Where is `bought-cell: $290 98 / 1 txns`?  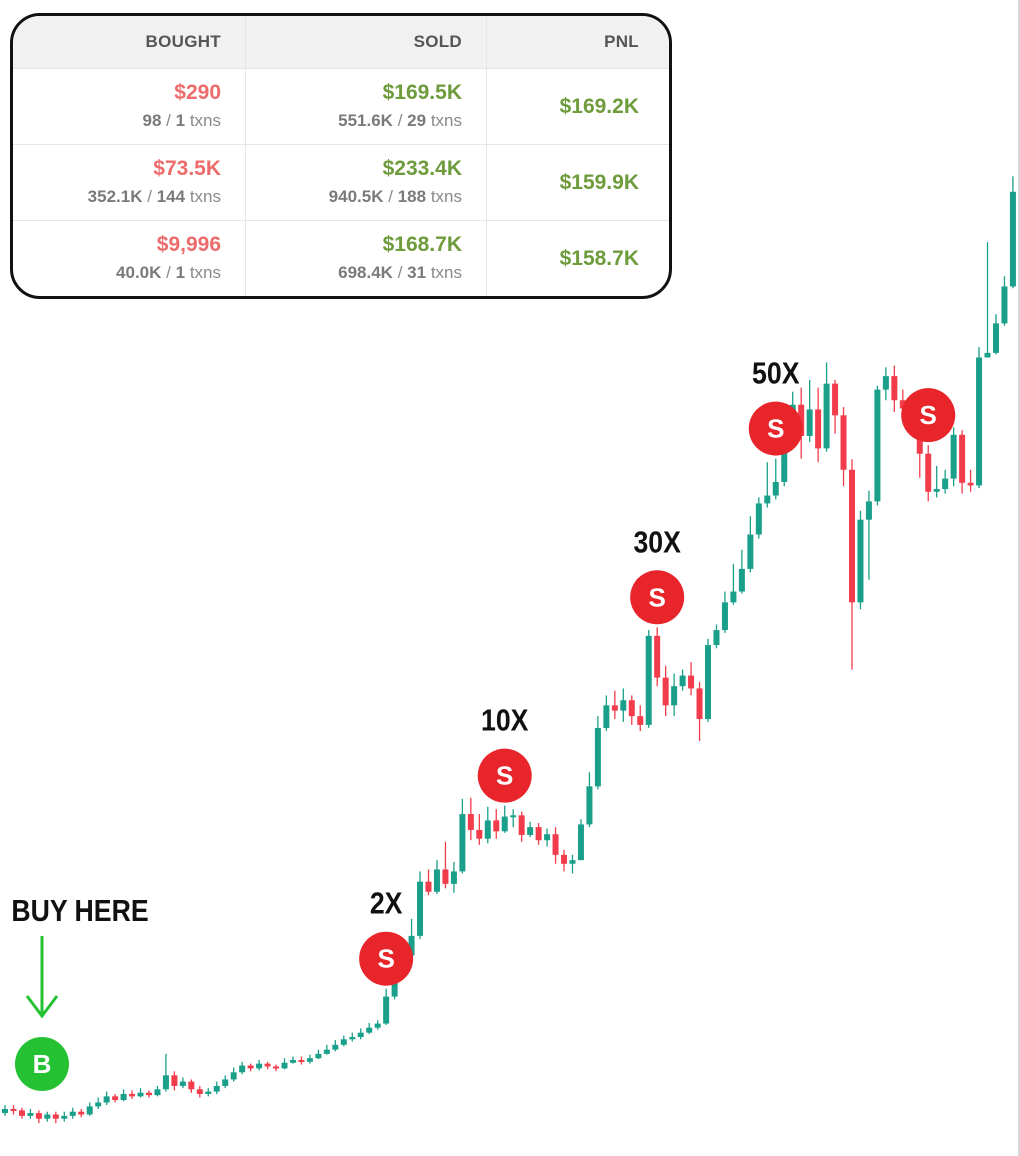
bought-cell: $290 98 / 1 txns is located at coordinates (129, 106).